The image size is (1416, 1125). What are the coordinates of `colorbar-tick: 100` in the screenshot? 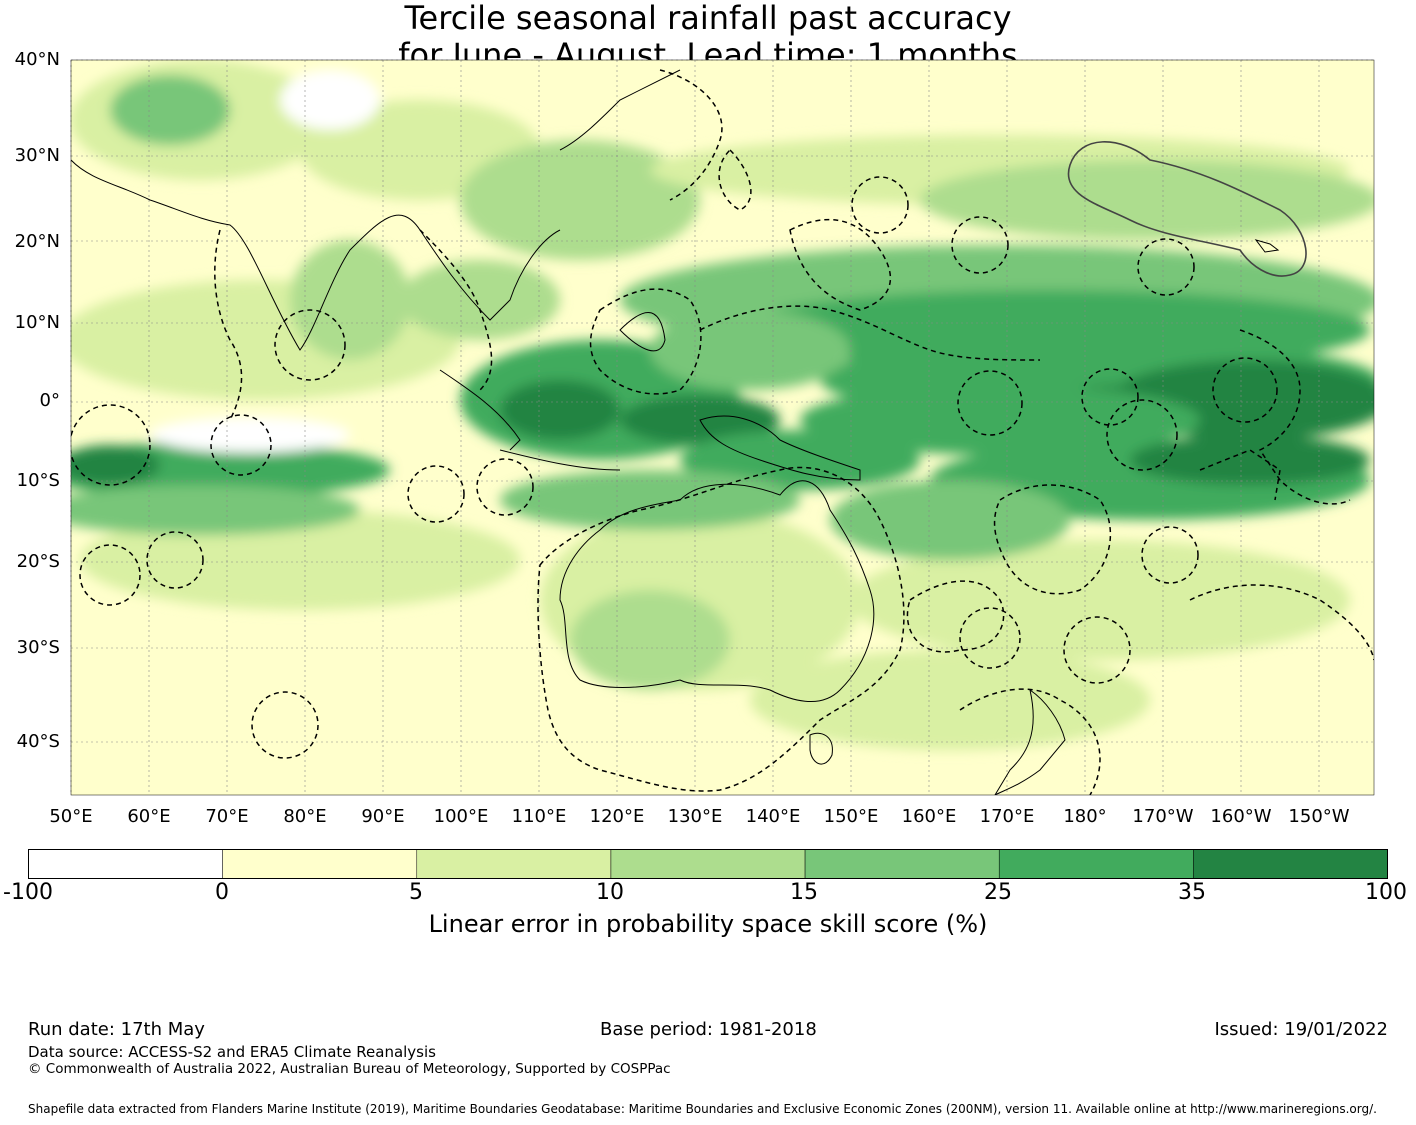 It's located at (1386, 892).